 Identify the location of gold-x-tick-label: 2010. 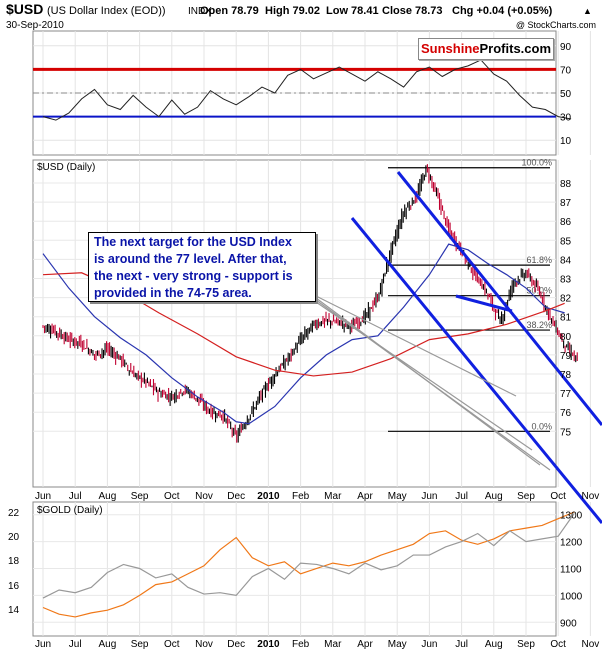
(268, 644).